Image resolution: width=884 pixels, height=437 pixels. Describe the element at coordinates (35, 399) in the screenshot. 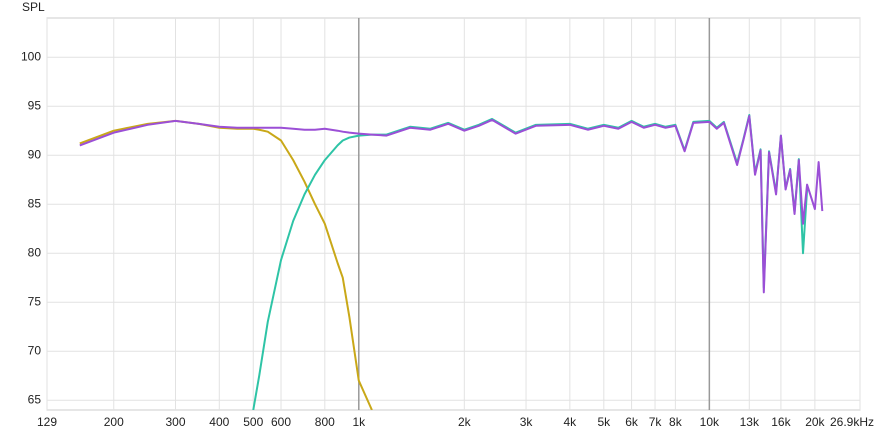

I see `y-tick-label: 65` at that location.